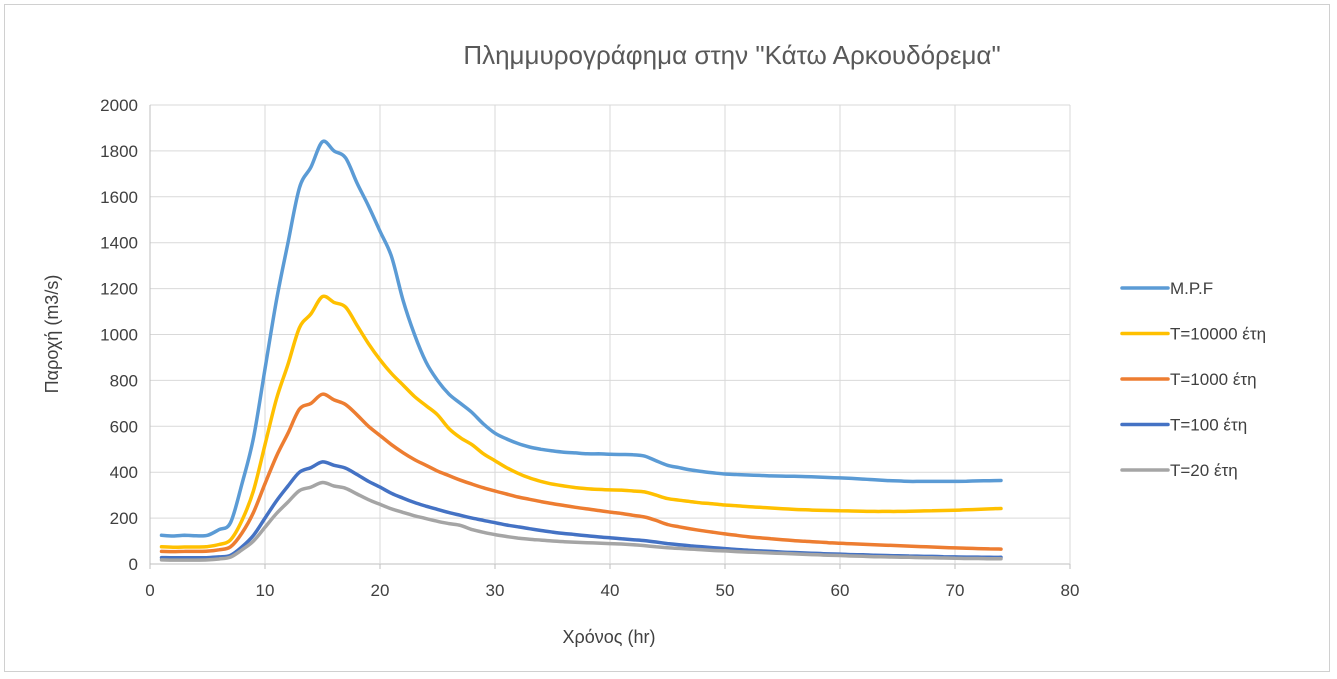 This screenshot has width=1337, height=679. I want to click on legend-label: M.P.F, so click(1191, 288).